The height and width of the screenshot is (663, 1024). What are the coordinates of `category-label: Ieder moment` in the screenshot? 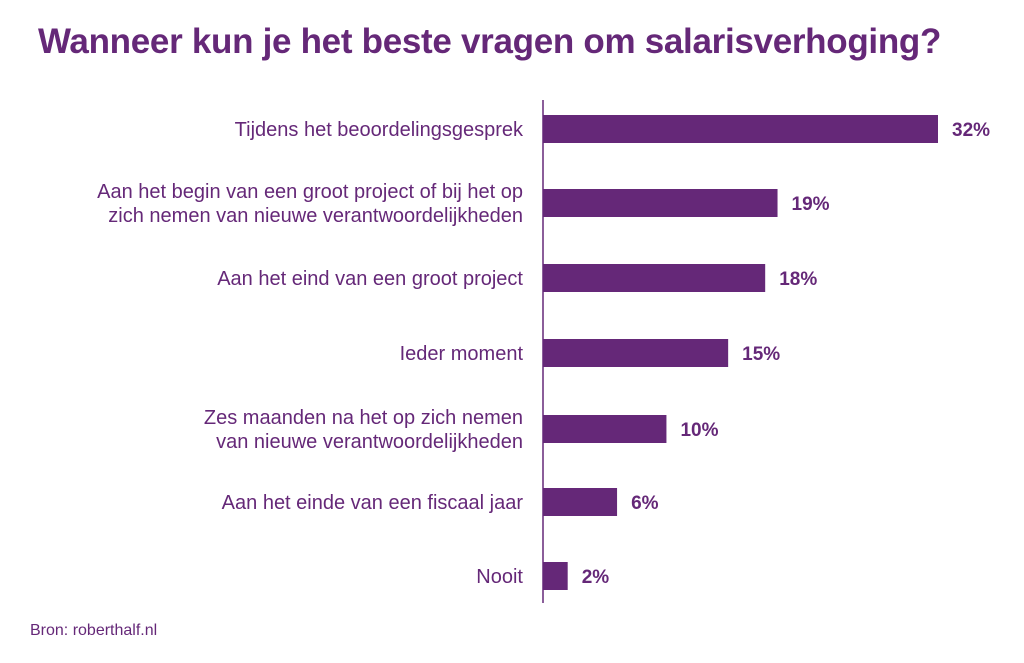 It's located at (462, 354).